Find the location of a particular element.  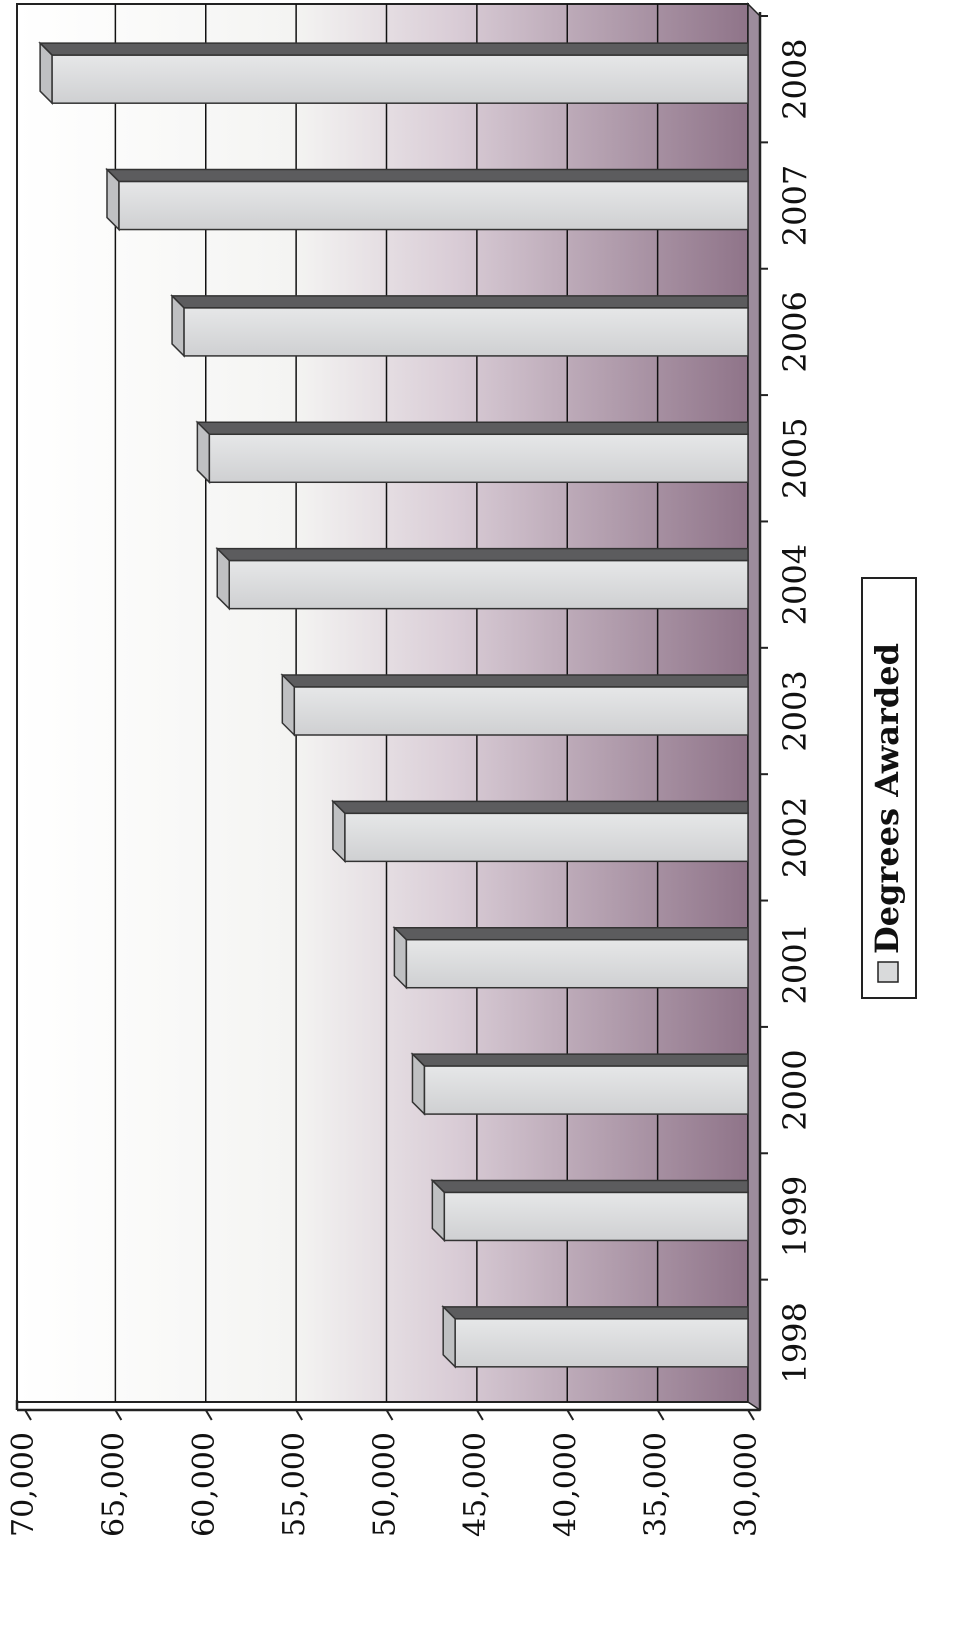

category-label: 2008 is located at coordinates (795, 78).